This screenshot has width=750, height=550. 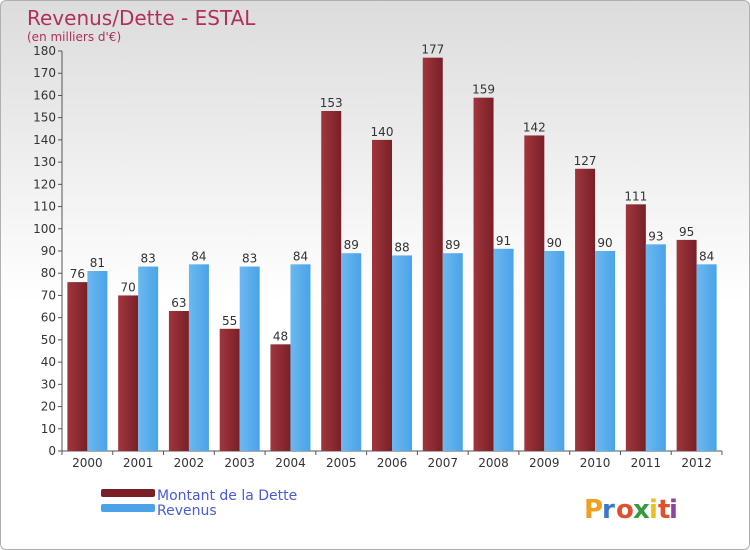 What do you see at coordinates (48, 295) in the screenshot?
I see `y-tick-label: 70` at bounding box center [48, 295].